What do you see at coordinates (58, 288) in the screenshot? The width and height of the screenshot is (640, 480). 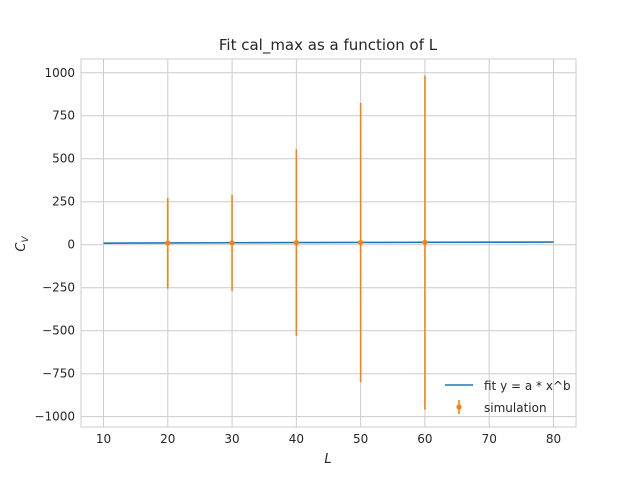 I see `y-tick-label: −250` at bounding box center [58, 288].